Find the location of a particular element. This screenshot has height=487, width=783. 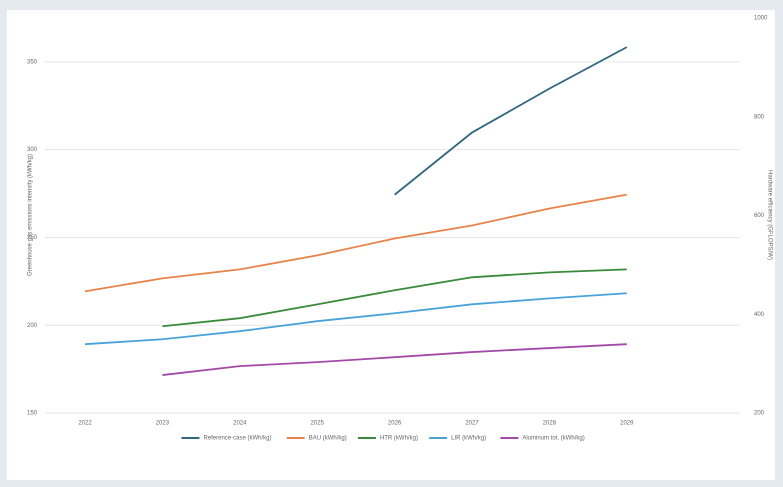

legend-label: Reference-case (kWh/kg) is located at coordinates (237, 439).